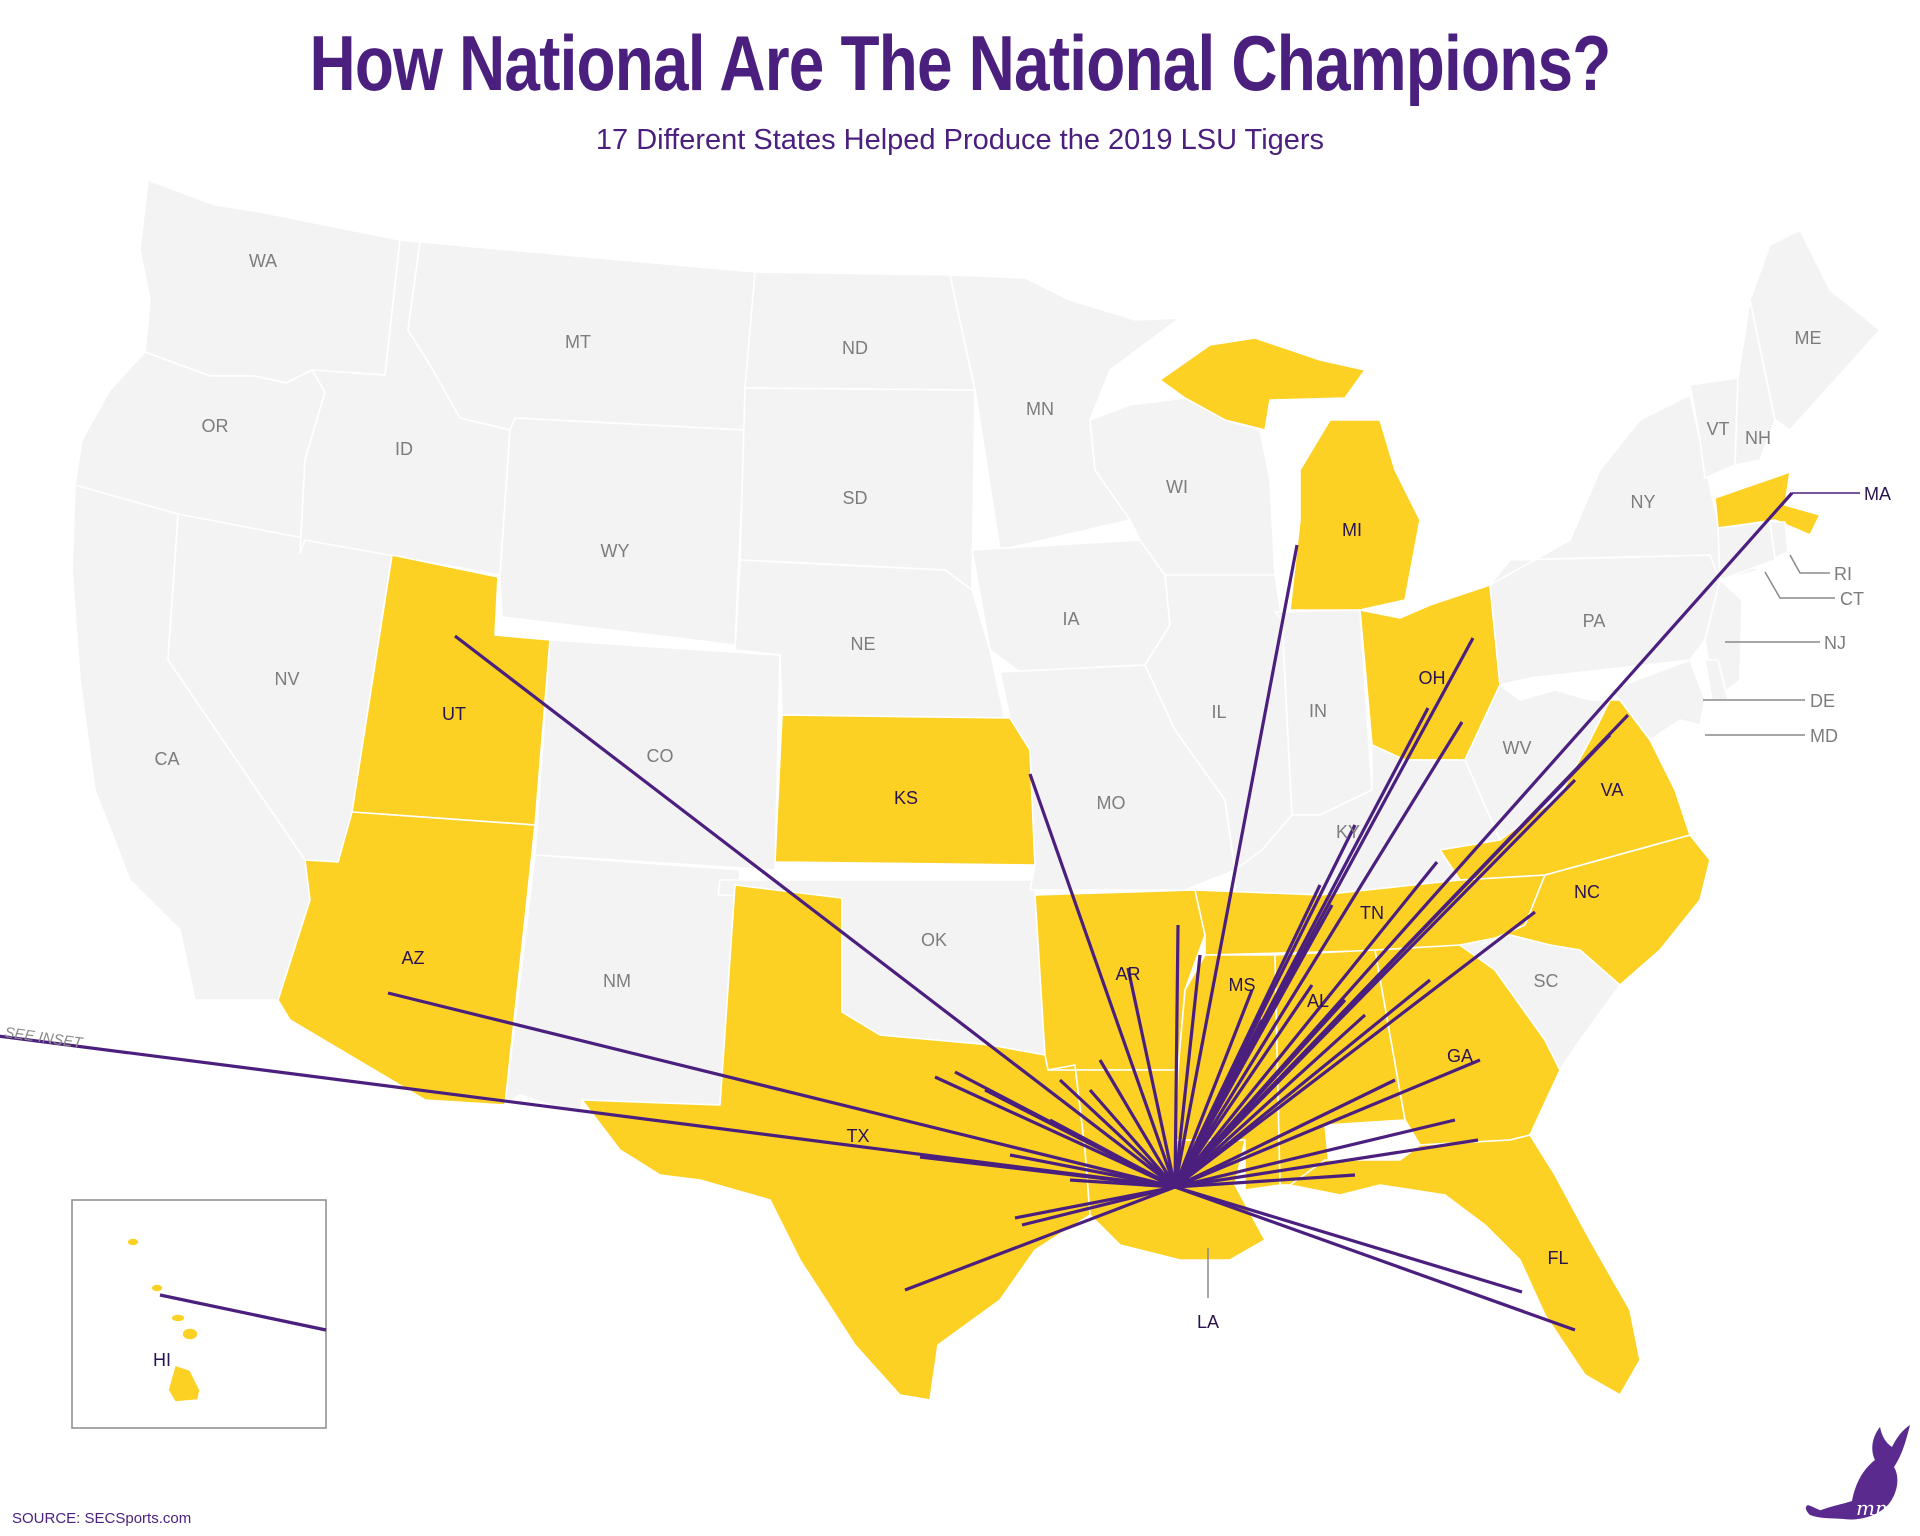  Describe the element at coordinates (615, 551) in the screenshot. I see `label-WY: WY` at that location.